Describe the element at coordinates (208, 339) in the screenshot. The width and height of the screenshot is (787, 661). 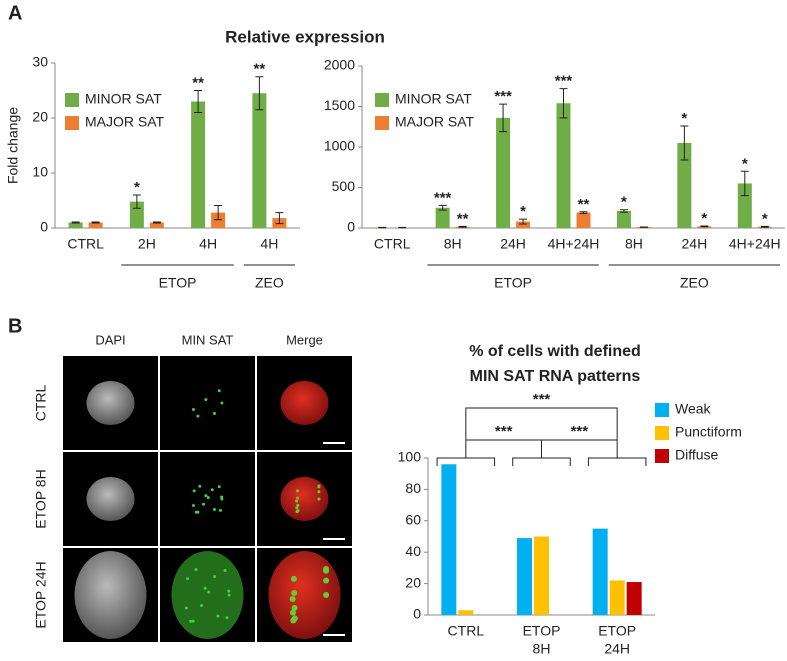
I see `column-header: MIN SAT` at that location.